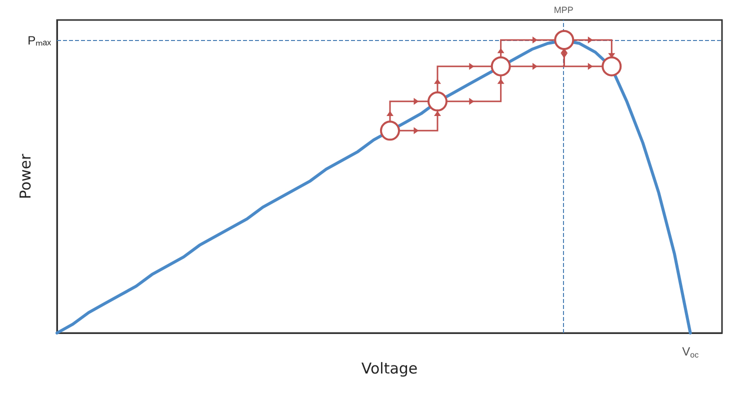 This screenshot has width=732, height=408. Describe the element at coordinates (389, 369) in the screenshot. I see `x-axis-title: Voltage` at that location.